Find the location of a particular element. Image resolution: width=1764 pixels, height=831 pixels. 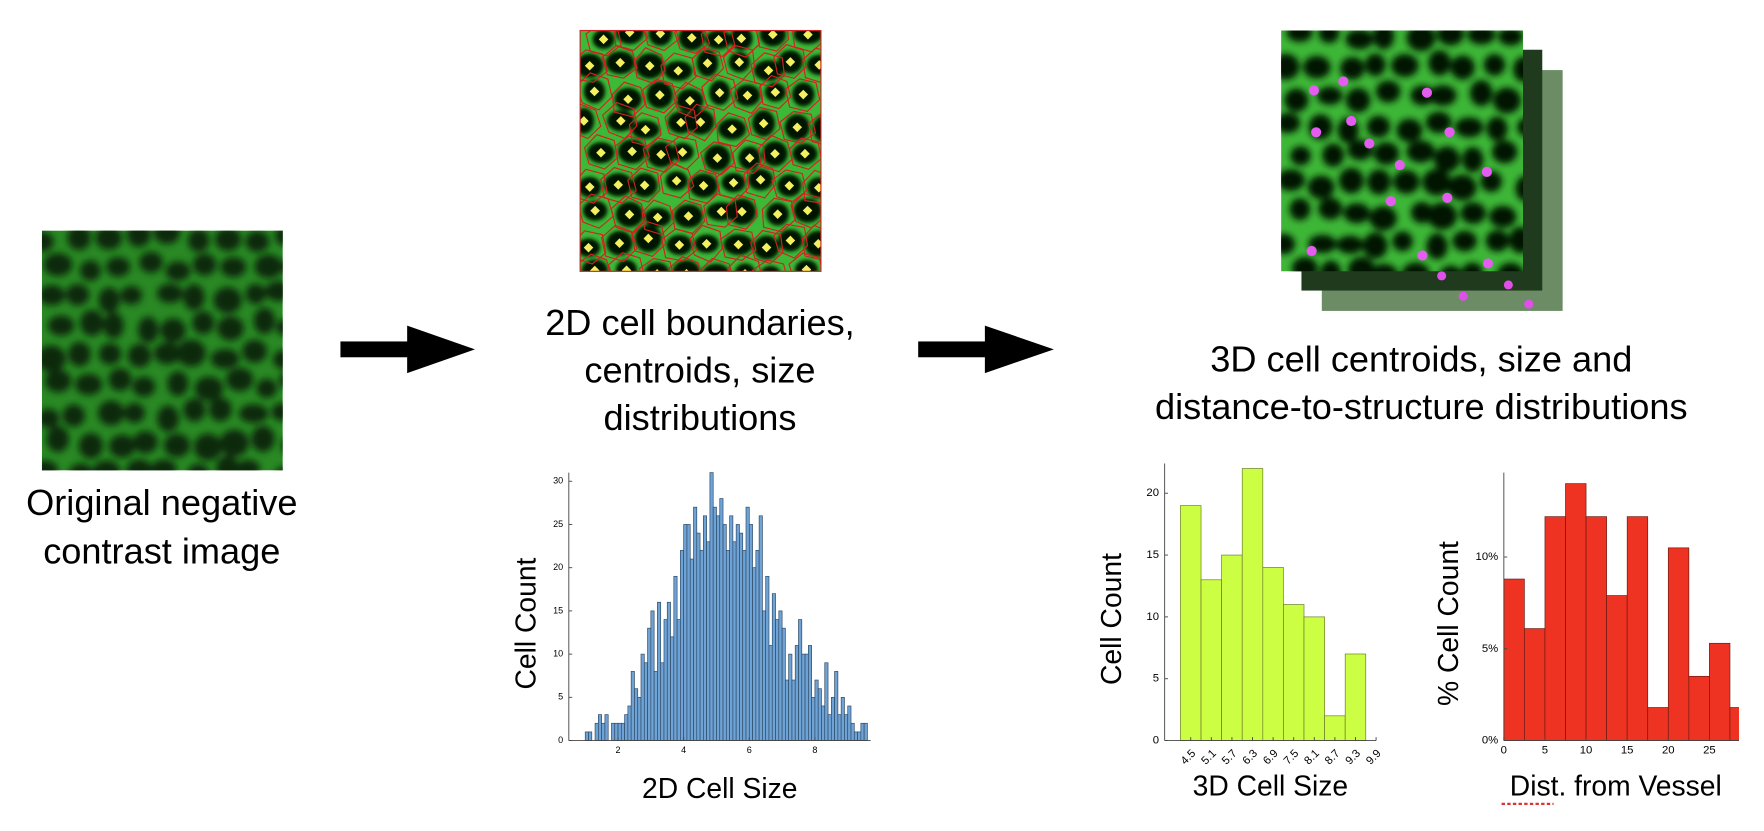

x-tick-label: 10 is located at coordinates (1586, 751).